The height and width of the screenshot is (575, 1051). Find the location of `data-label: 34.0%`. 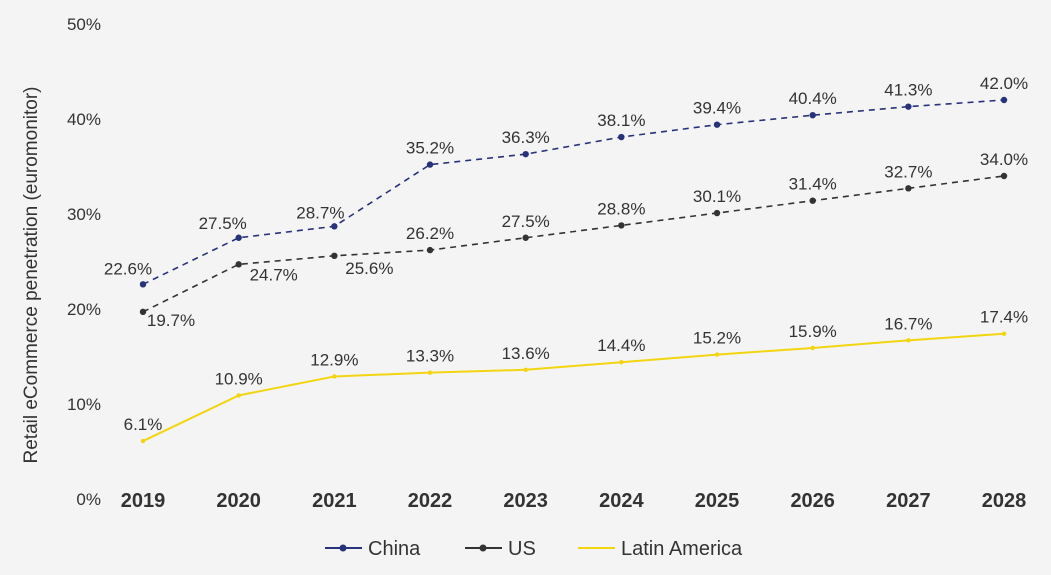

data-label: 34.0% is located at coordinates (1004, 159).